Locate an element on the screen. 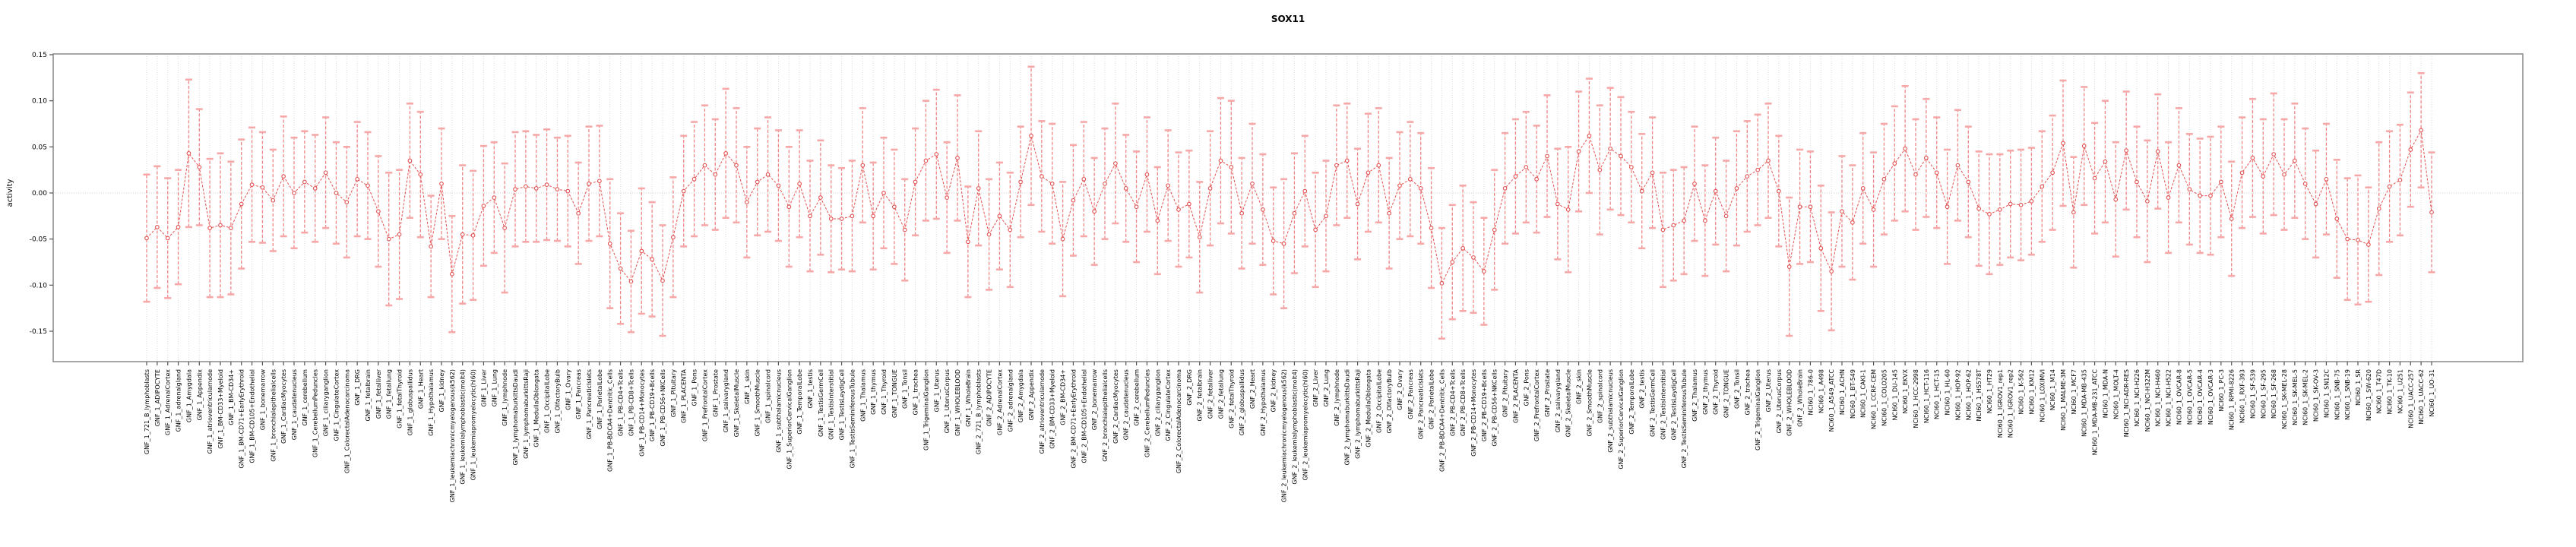 This screenshot has width=2576, height=547. x-tick-label: GNF_2_adrenalgland is located at coordinates (1010, 400).